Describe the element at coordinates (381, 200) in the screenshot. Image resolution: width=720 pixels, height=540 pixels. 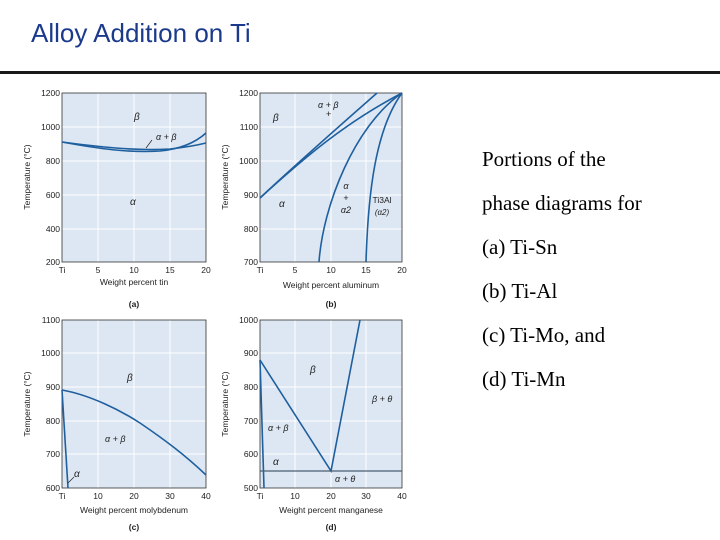
I see `panel-b-phase-ti3al: Ti3Al` at that location.